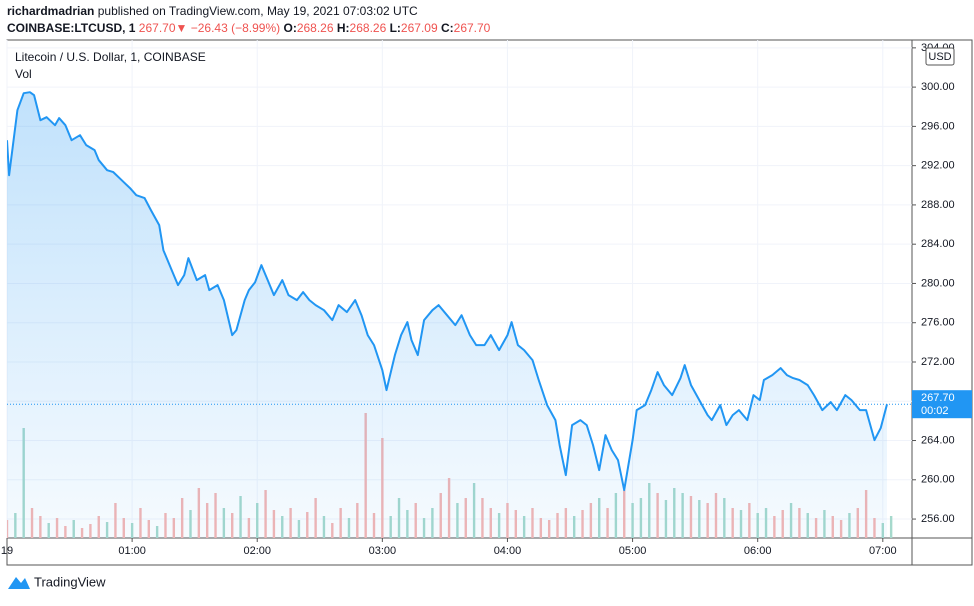 This screenshot has width=974, height=606. What do you see at coordinates (633, 551) in the screenshot?
I see `x-tick-label: 05:00` at bounding box center [633, 551].